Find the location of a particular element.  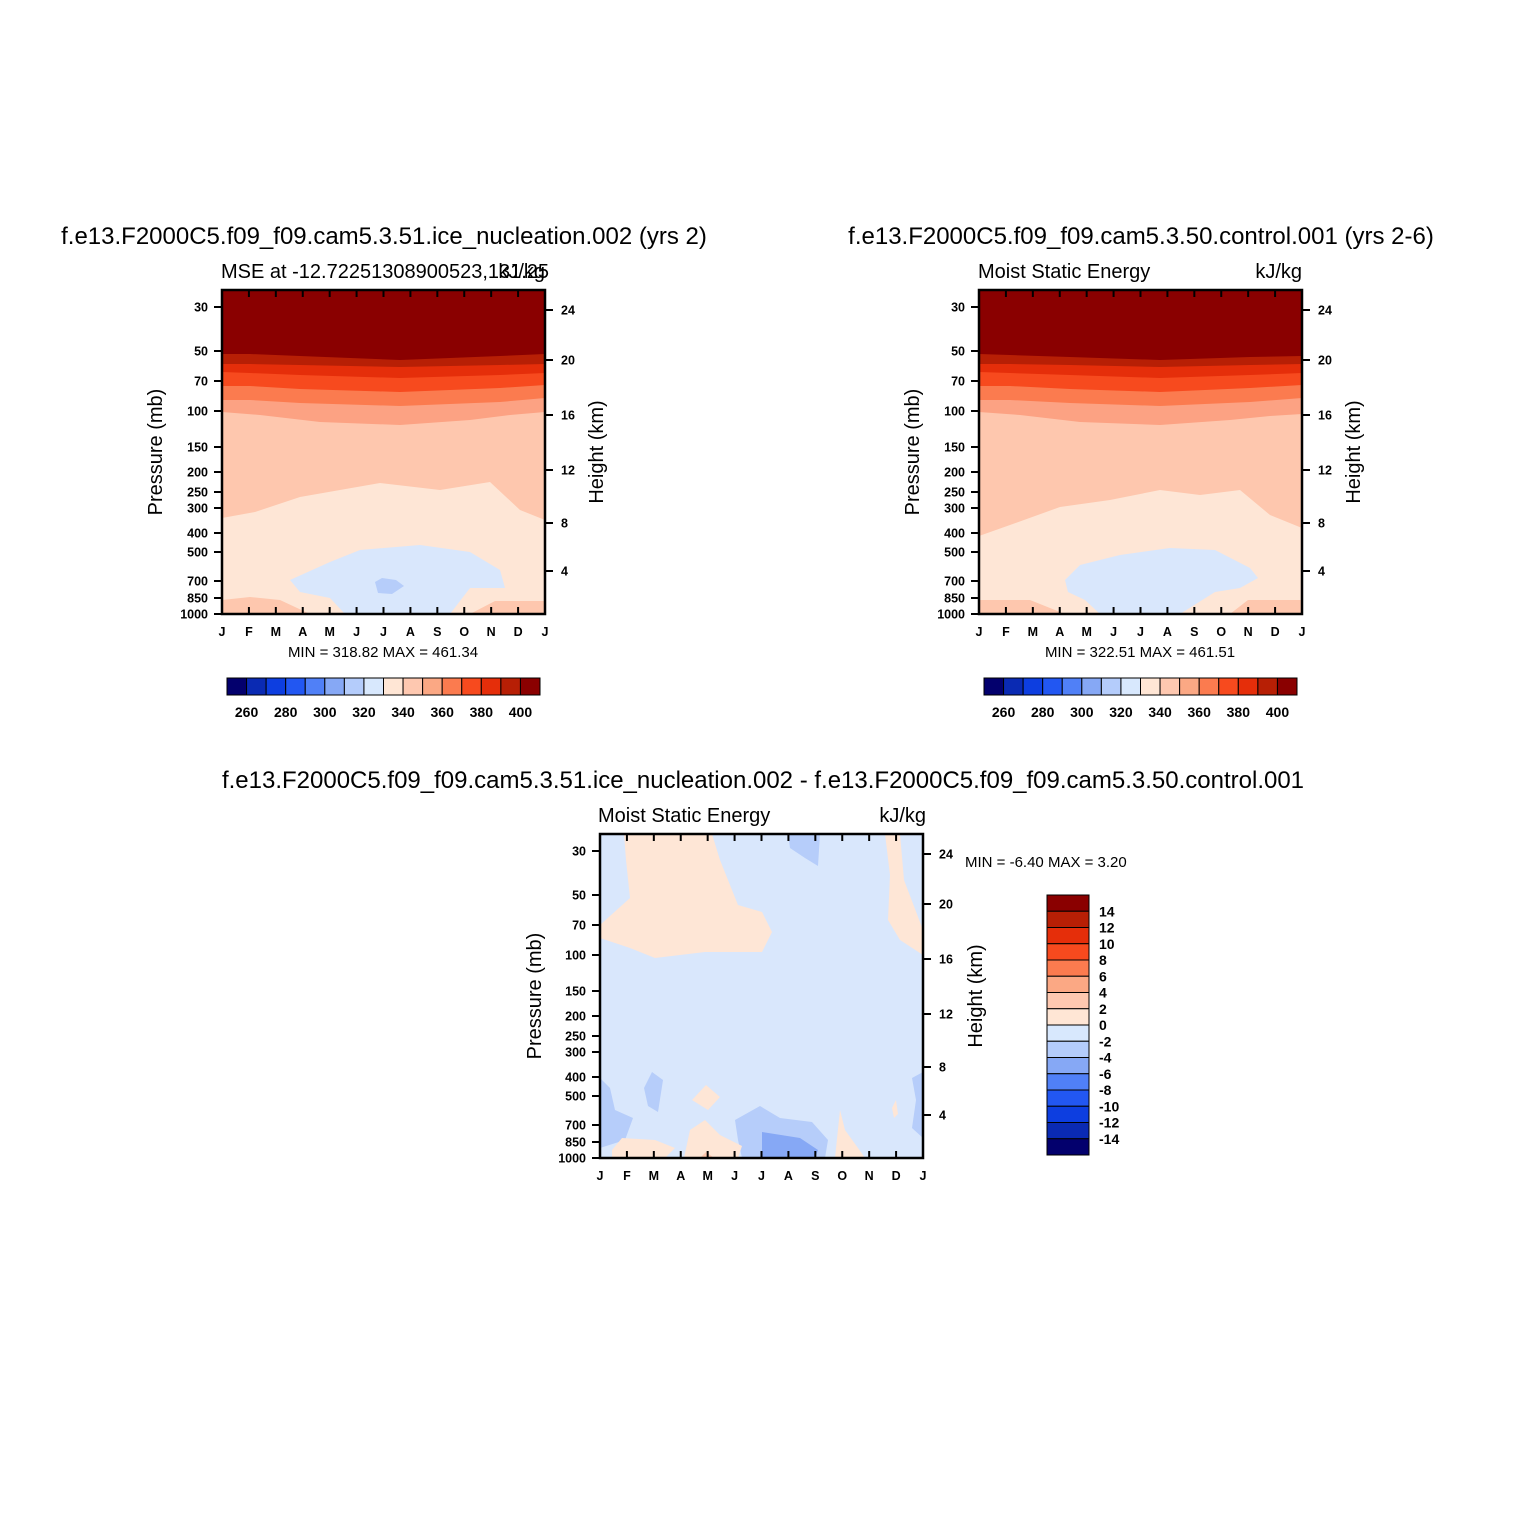

minmax-case: MIN = 318.82 MAX = 461.34 is located at coordinates (383, 652).